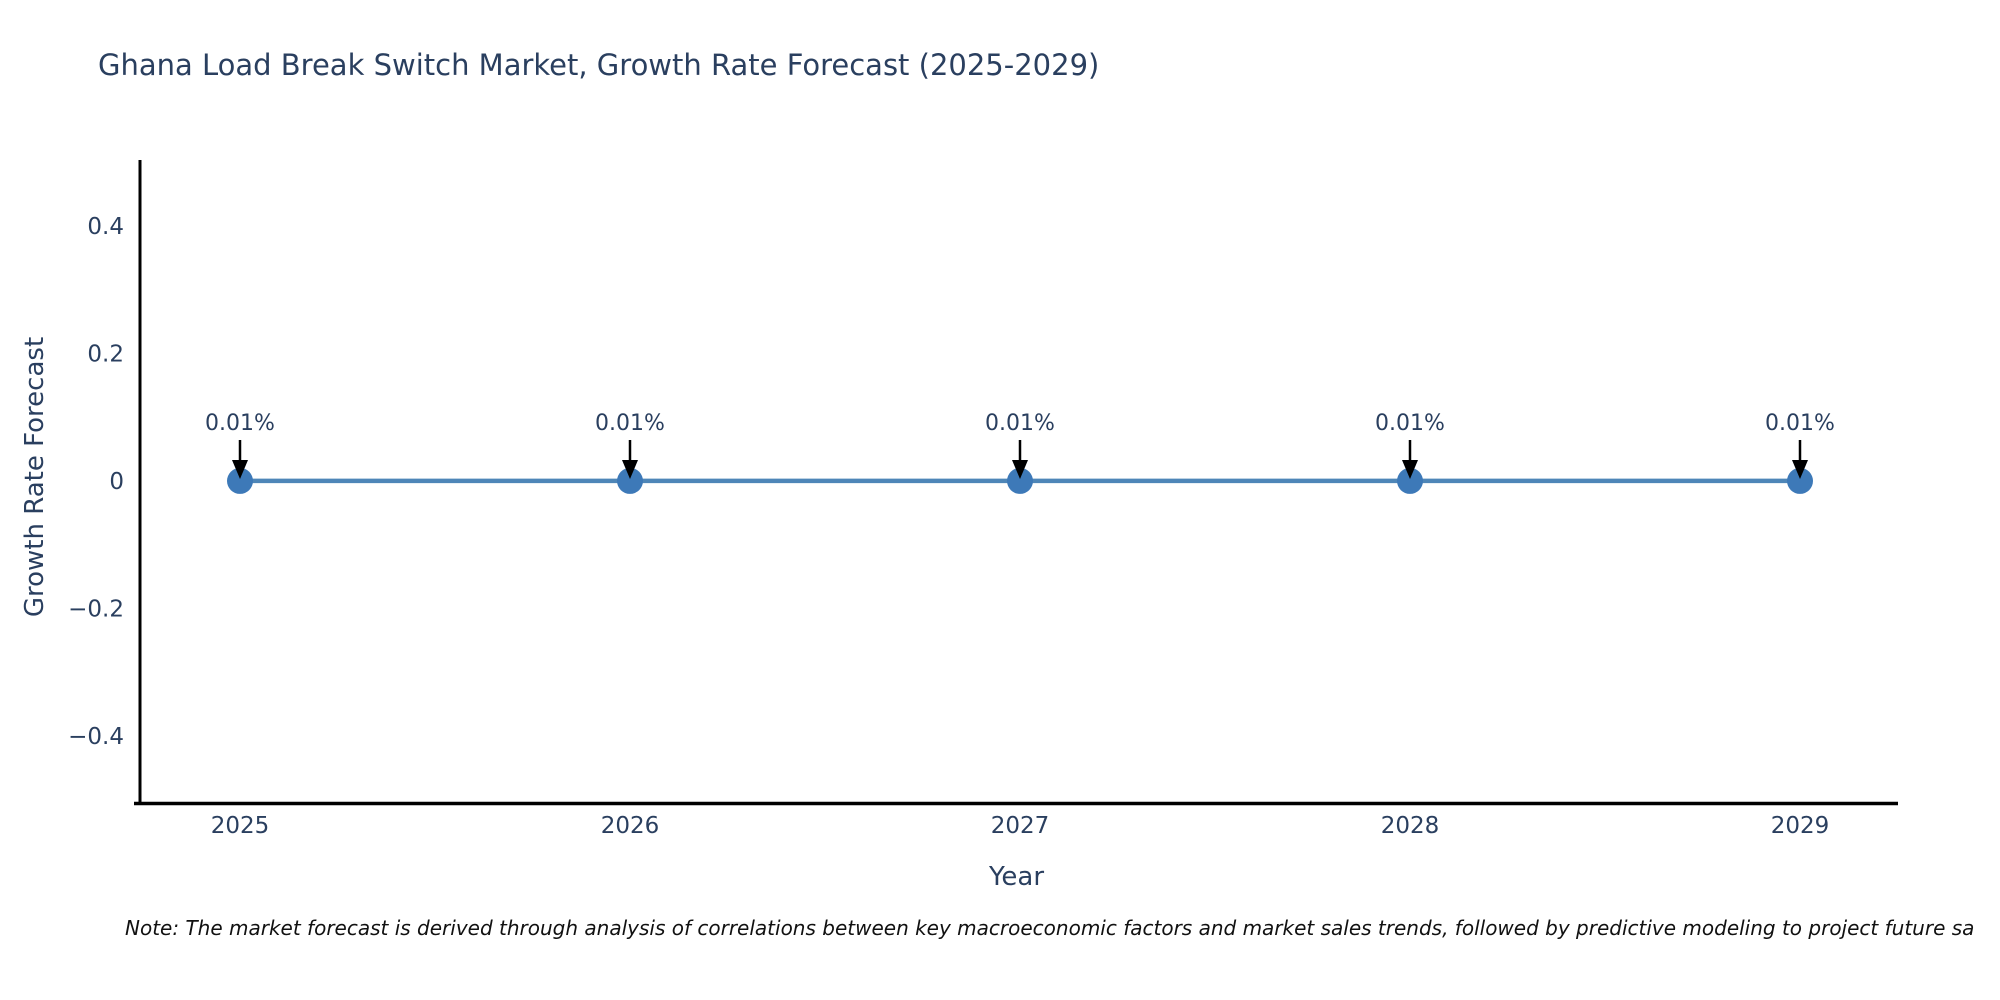 This screenshot has height=1000, width=2000. Describe the element at coordinates (116, 482) in the screenshot. I see `y-tick-label: 0` at that location.